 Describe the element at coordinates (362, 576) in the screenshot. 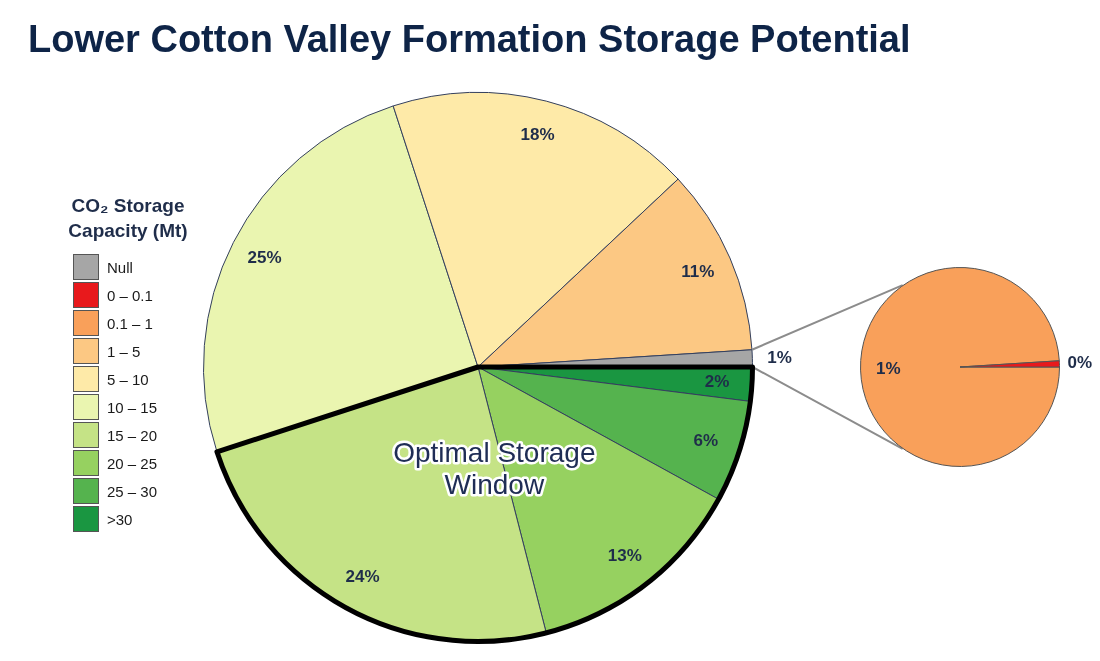

I see `data-label: 24%` at that location.